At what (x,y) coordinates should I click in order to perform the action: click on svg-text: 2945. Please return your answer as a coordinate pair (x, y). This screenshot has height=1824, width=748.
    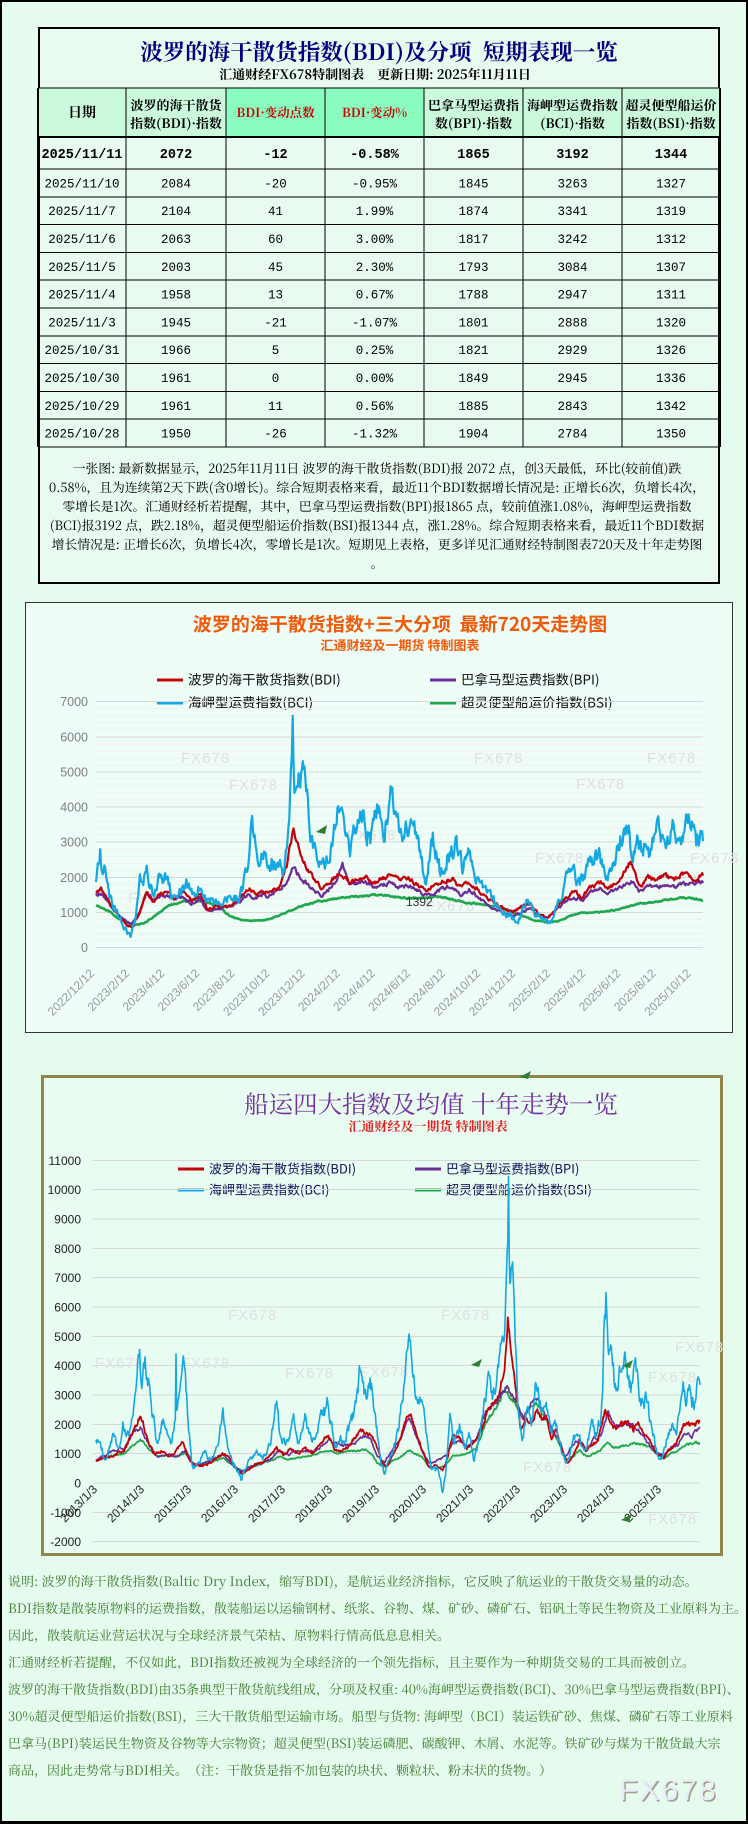
    Looking at the image, I should click on (572, 379).